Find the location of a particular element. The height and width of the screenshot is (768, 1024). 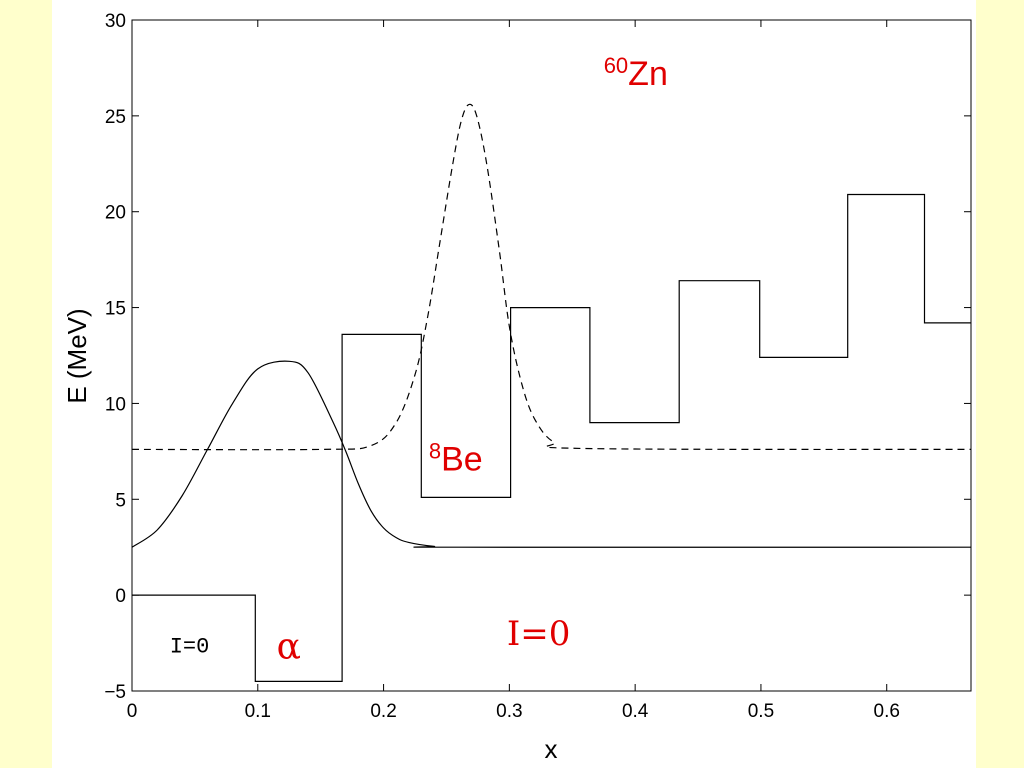

annotation-zn-mass: 60 is located at coordinates (616, 65).